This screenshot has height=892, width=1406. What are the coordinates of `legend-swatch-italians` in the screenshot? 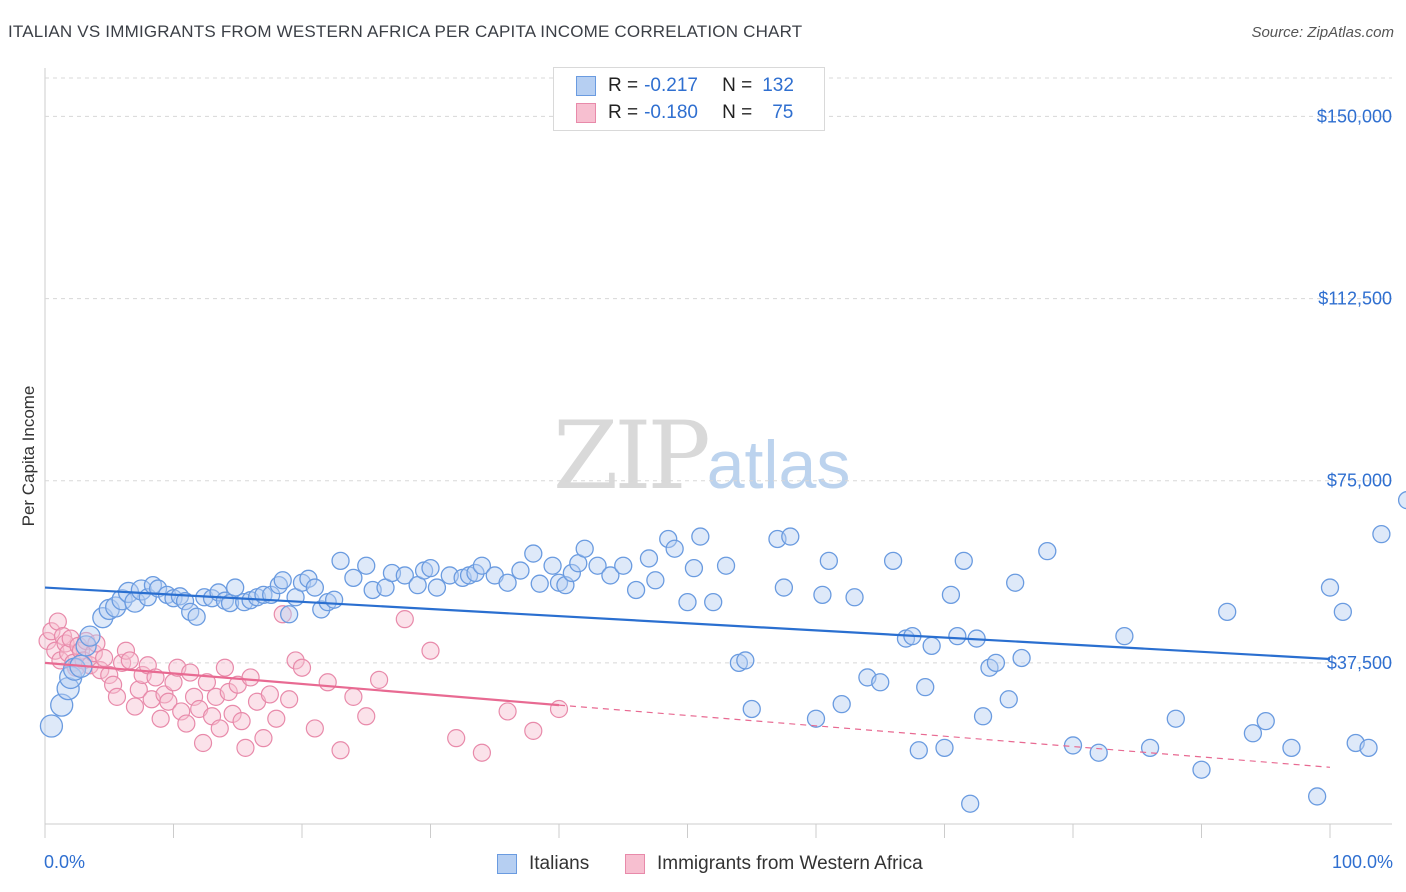 It's located at (586, 86).